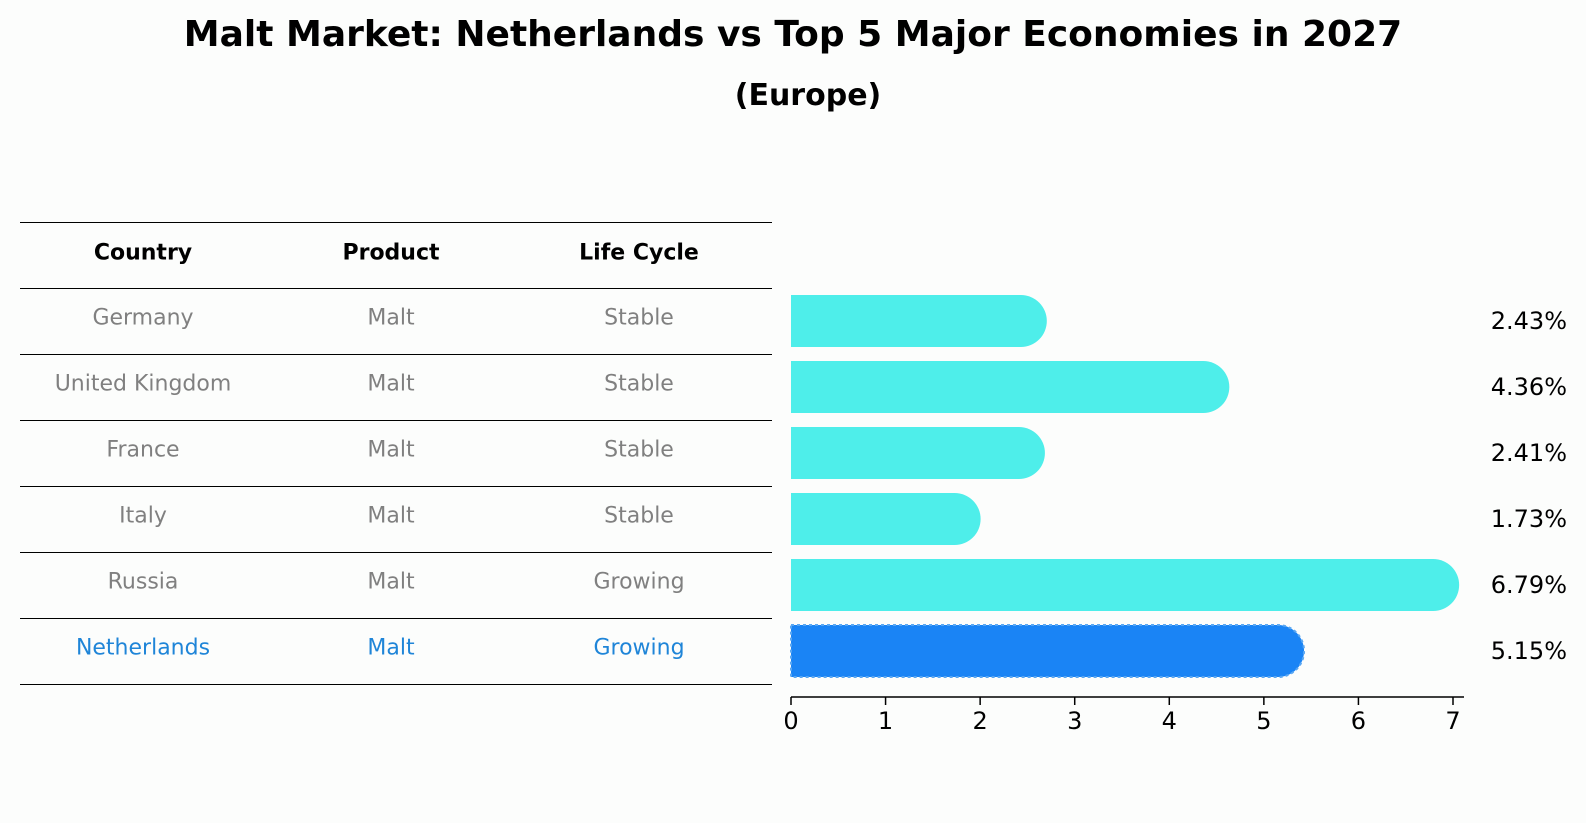 The height and width of the screenshot is (823, 1586). What do you see at coordinates (143, 582) in the screenshot?
I see `country-cell: Russia` at bounding box center [143, 582].